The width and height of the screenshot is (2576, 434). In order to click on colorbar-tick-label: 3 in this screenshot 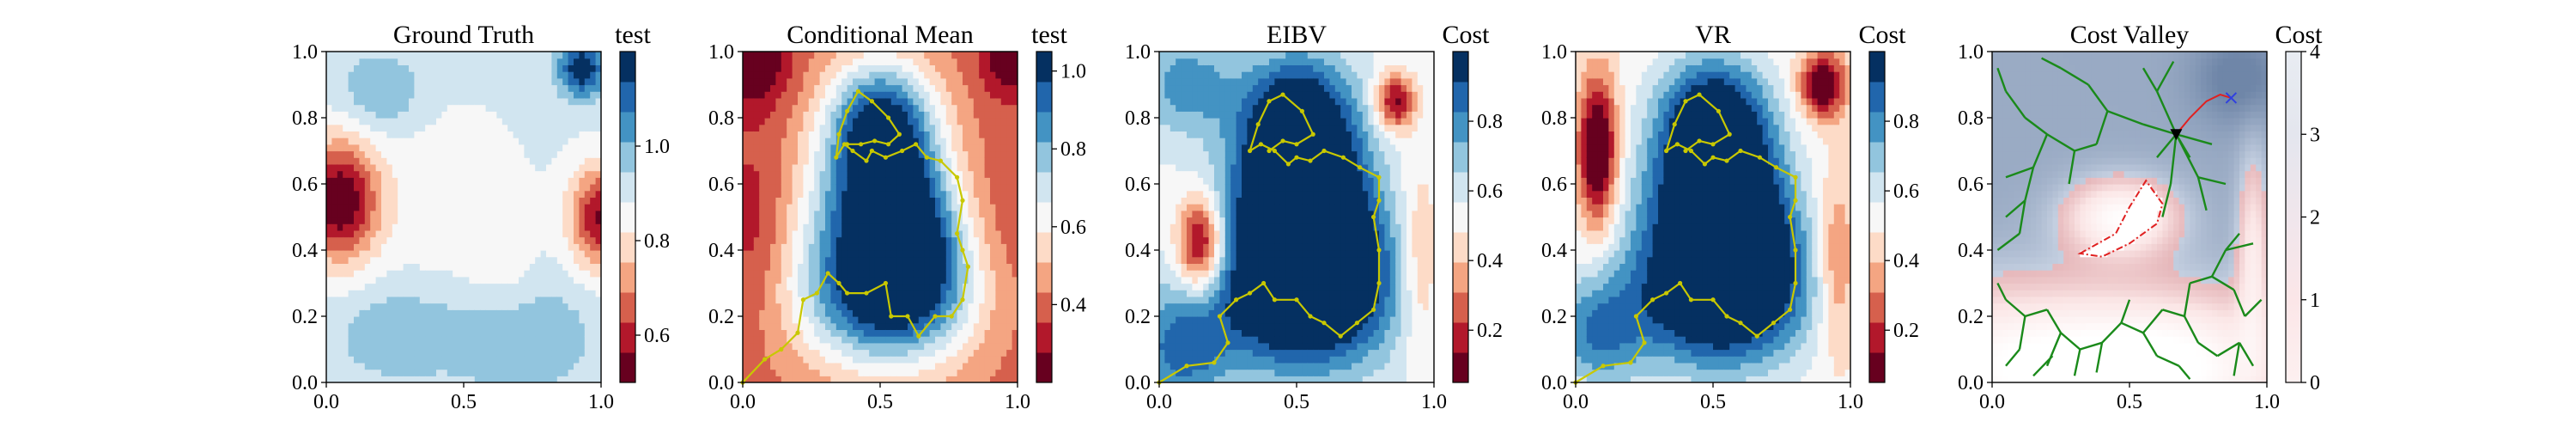, I will do `click(2315, 135)`.